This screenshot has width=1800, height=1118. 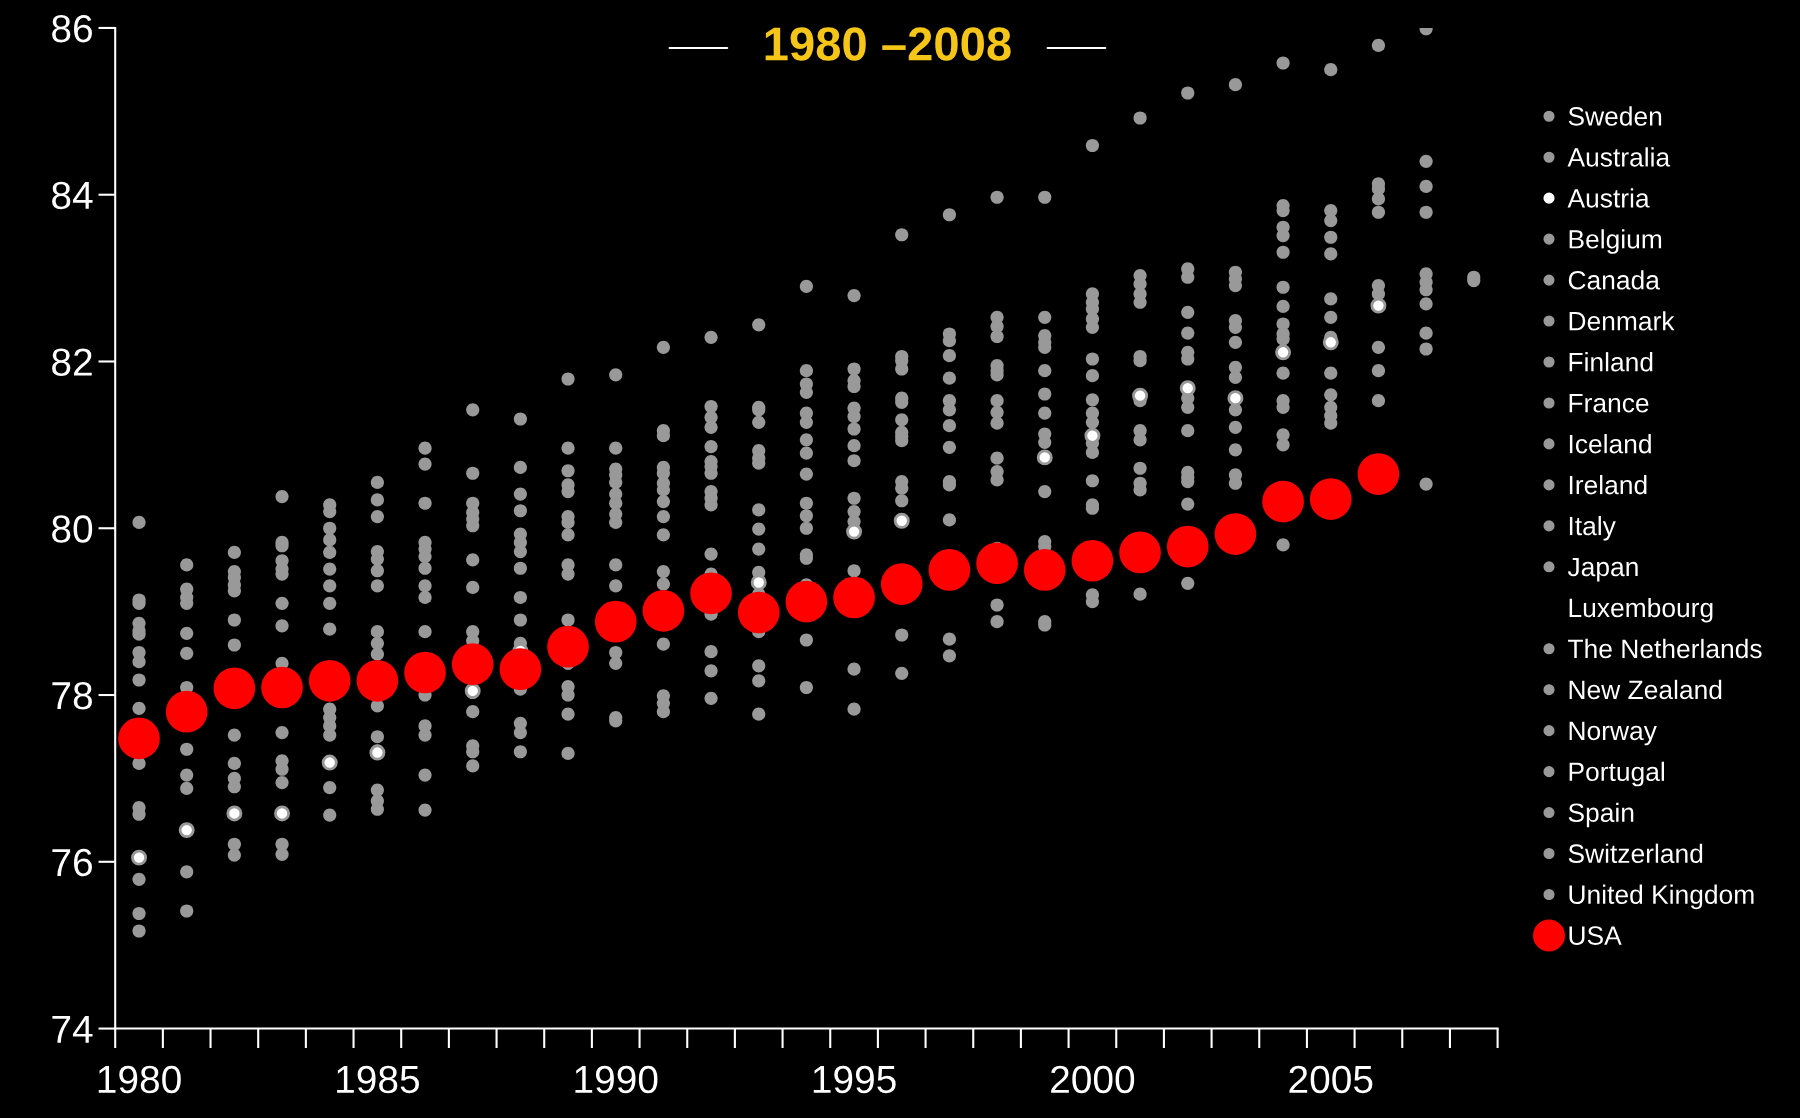 What do you see at coordinates (72, 362) in the screenshot?
I see `y-tick-label: 82` at bounding box center [72, 362].